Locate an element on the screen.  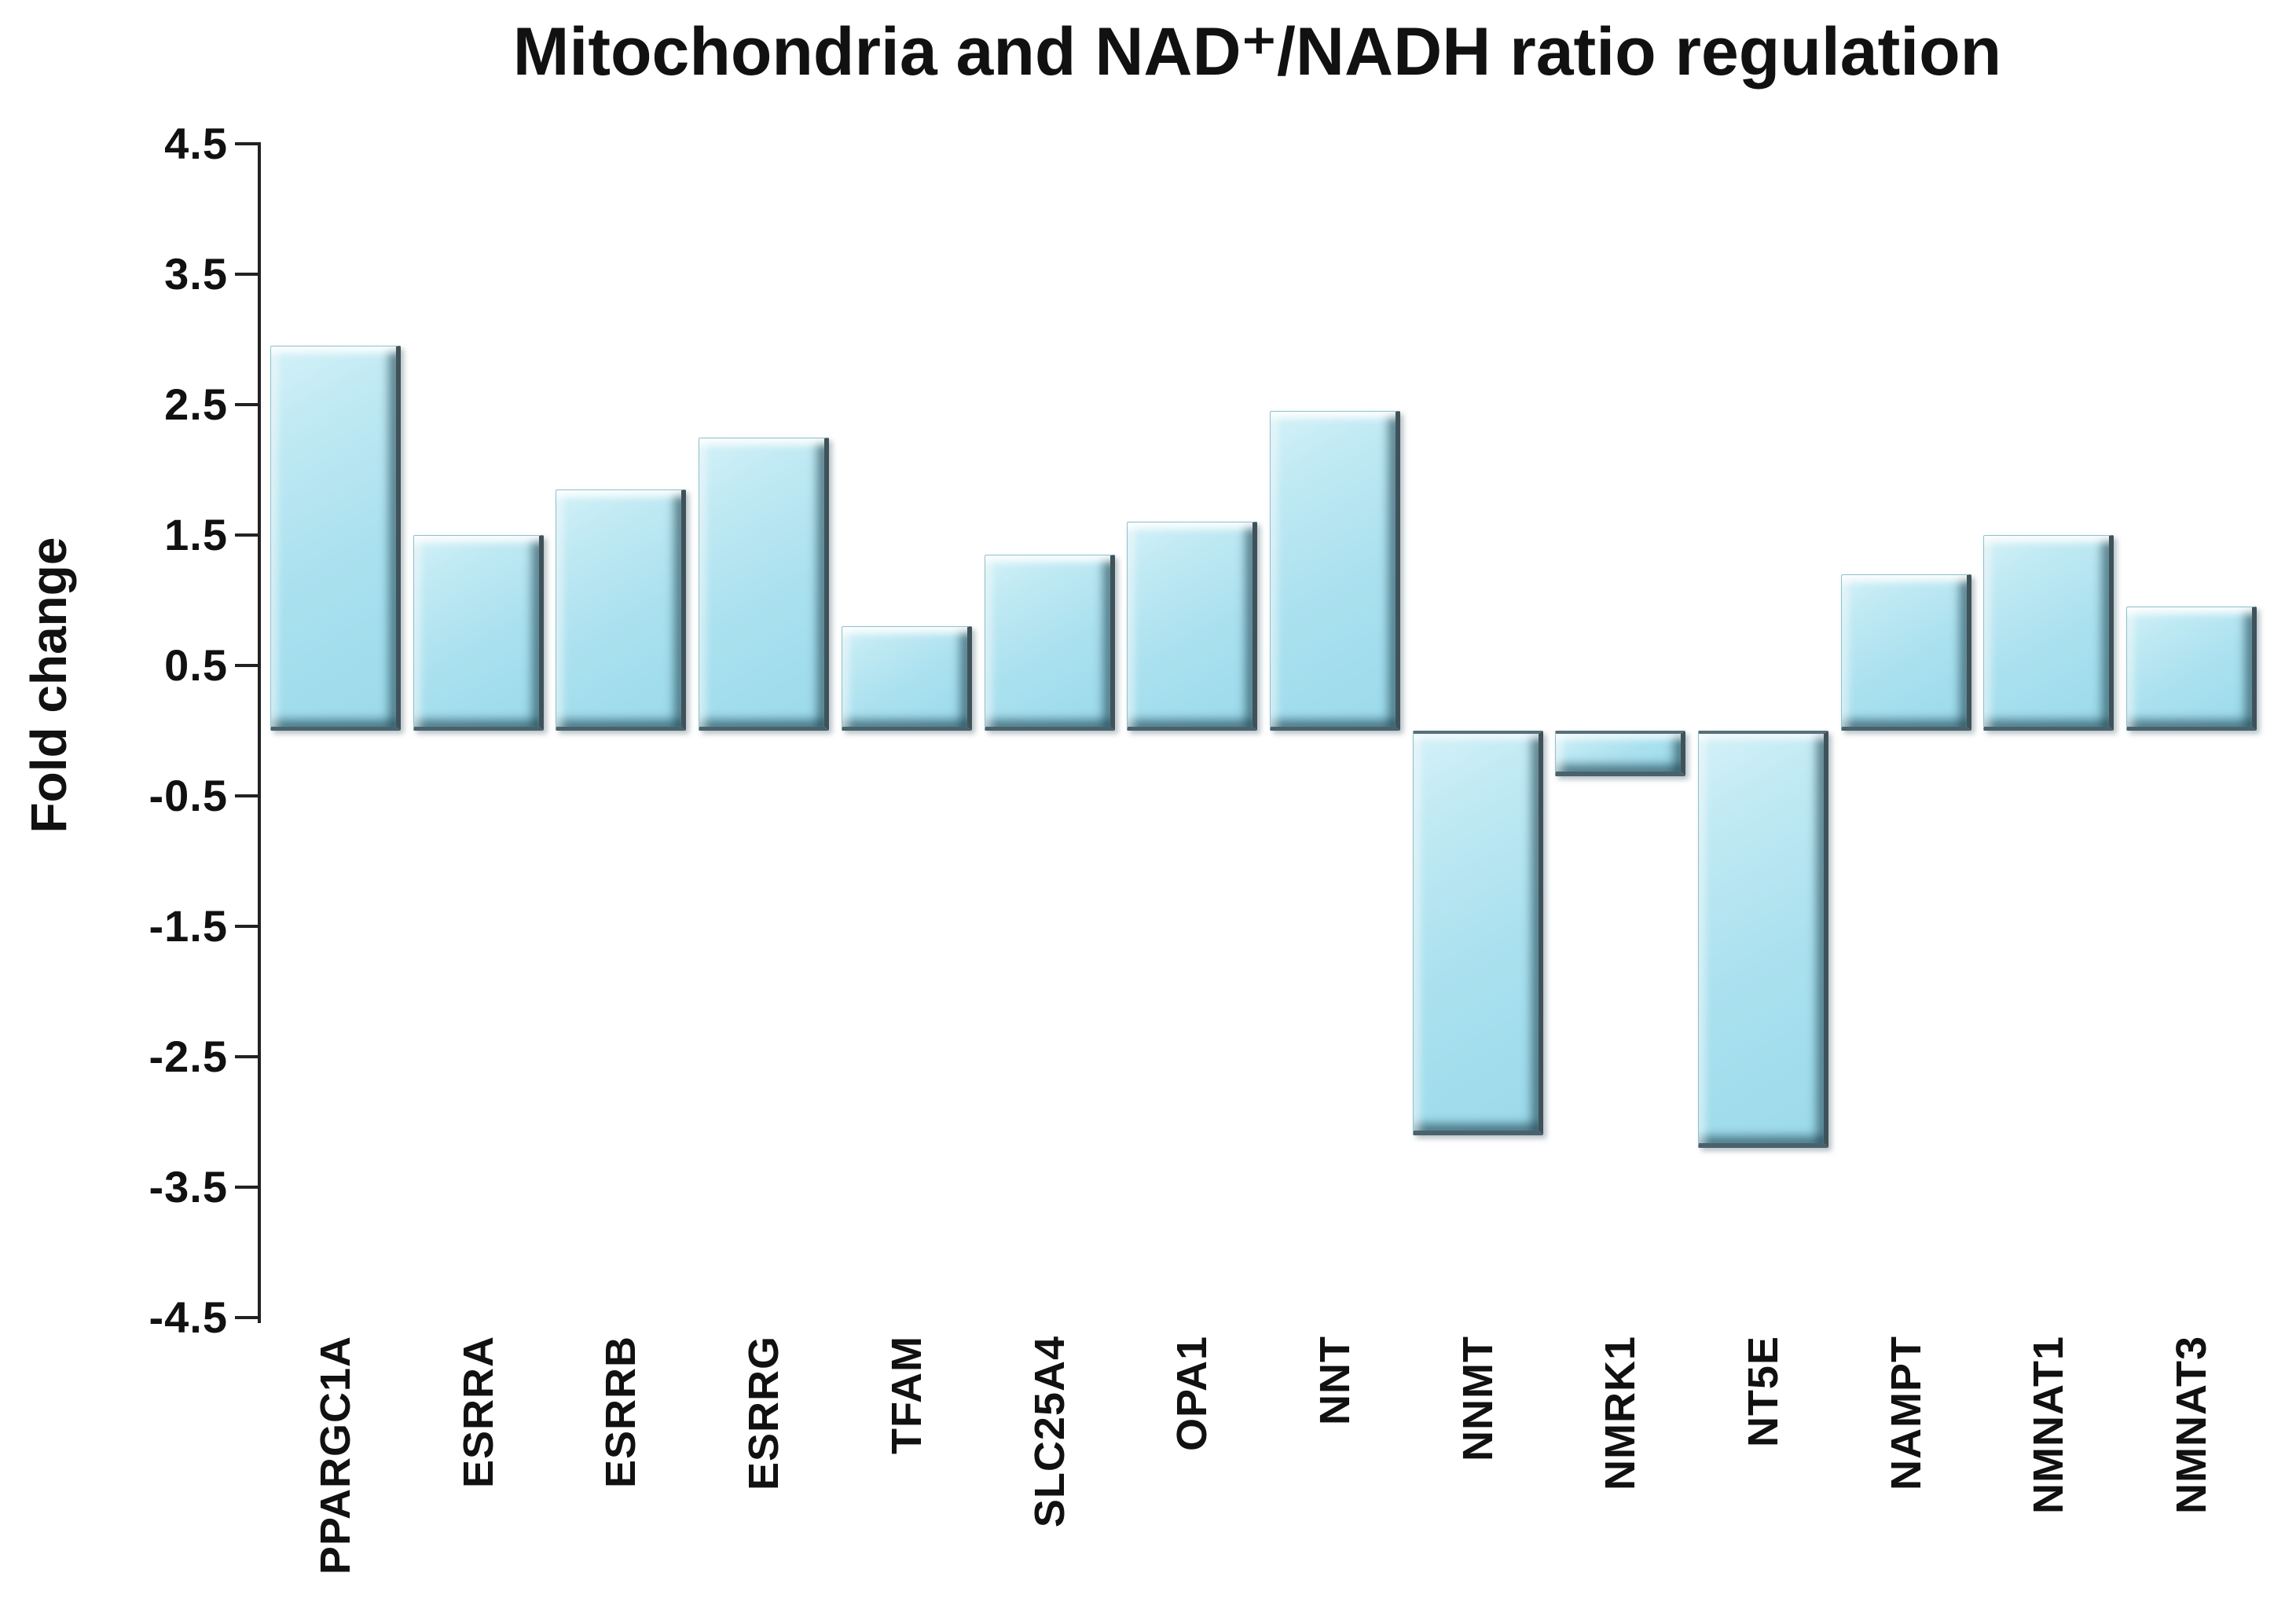
x-label-esrrb: ESRRB is located at coordinates (621, 1412).